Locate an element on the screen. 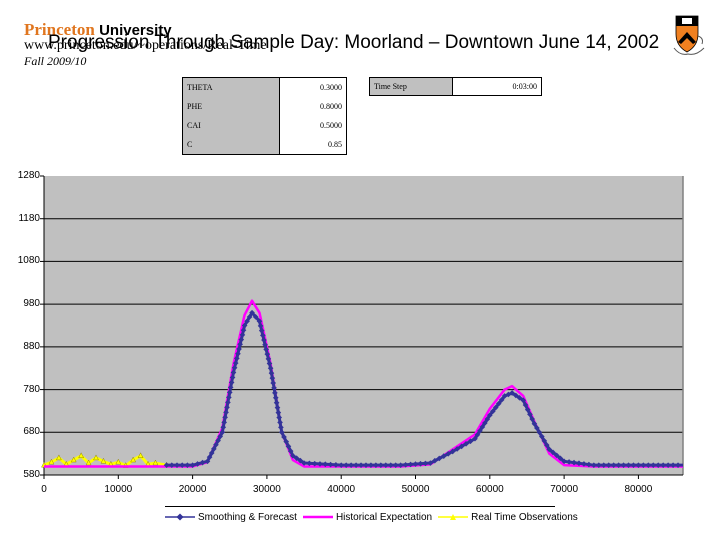  url-text: www.princeton.edu/~operations/Real-Time is located at coordinates (145, 45).